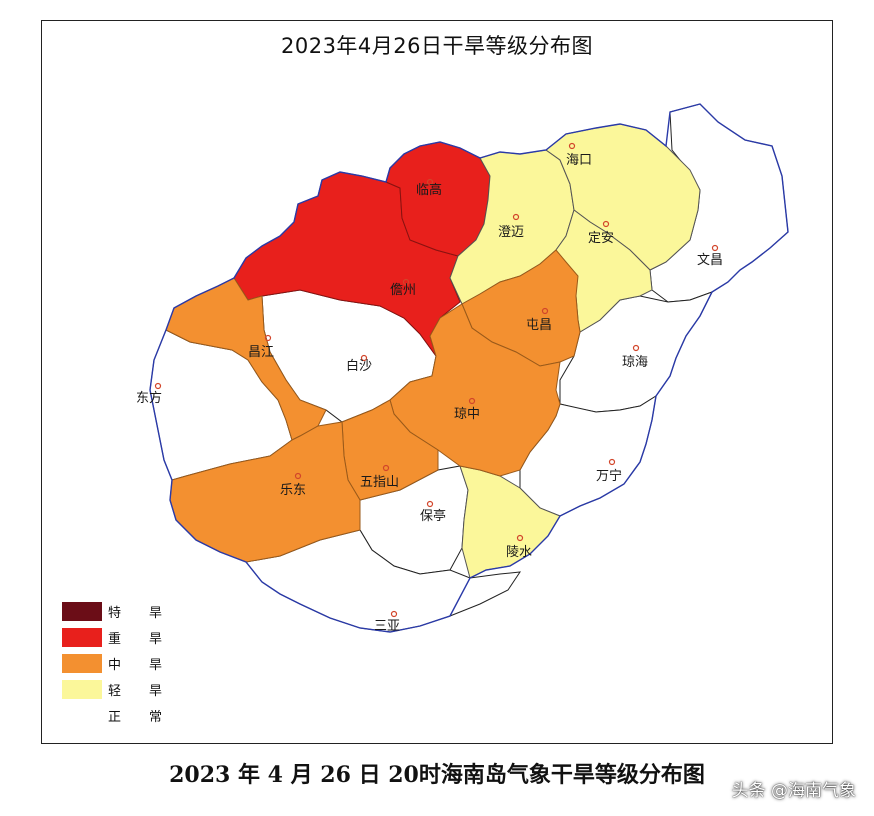 The height and width of the screenshot is (816, 874). What do you see at coordinates (261, 352) in the screenshot?
I see `county-label: 昌江` at bounding box center [261, 352].